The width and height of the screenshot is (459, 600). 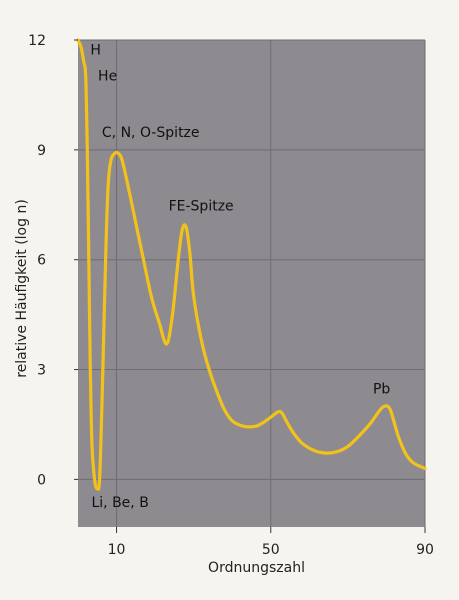 What do you see at coordinates (256, 568) in the screenshot?
I see `x-axis-title: Ordnungszahl` at bounding box center [256, 568].